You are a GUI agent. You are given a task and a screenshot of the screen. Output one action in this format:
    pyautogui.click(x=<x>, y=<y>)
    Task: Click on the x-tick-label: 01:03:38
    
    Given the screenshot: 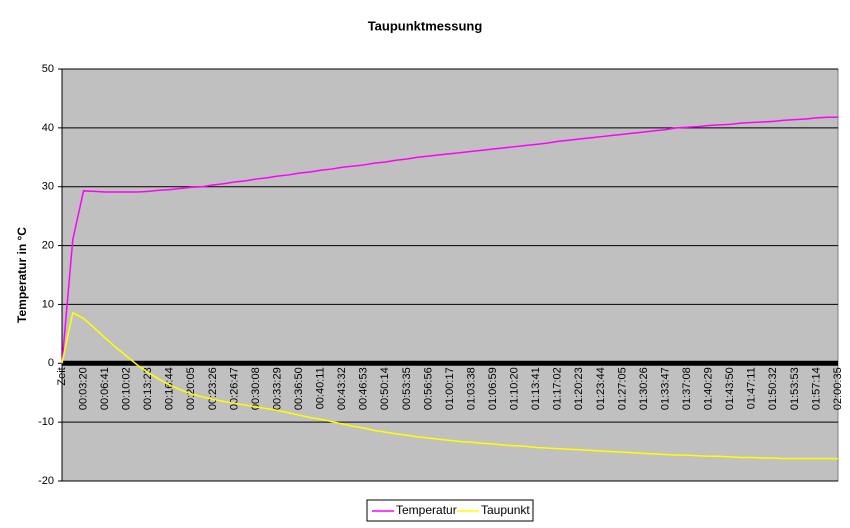 What is the action you would take?
    pyautogui.click(x=471, y=388)
    